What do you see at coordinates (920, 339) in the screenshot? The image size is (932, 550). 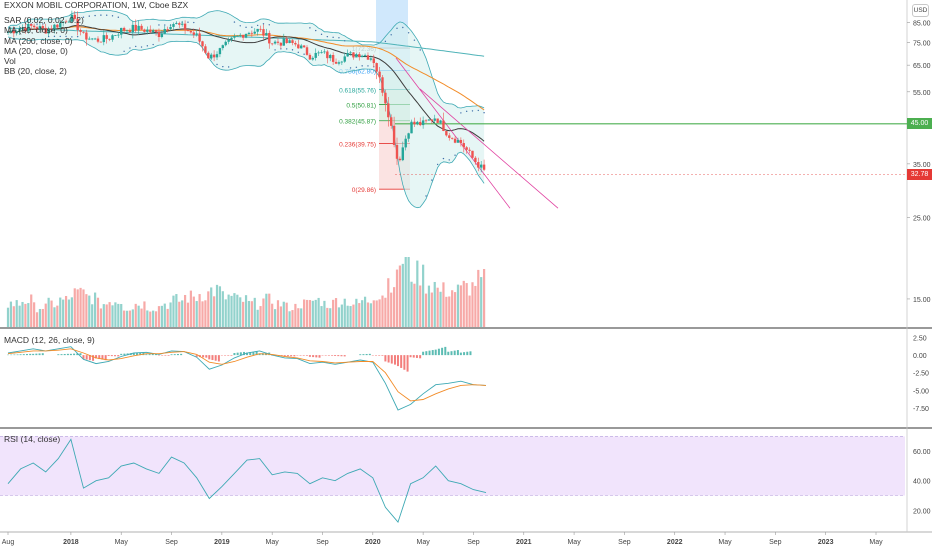 I see `macd-tick-label: 2.50` at bounding box center [920, 339].